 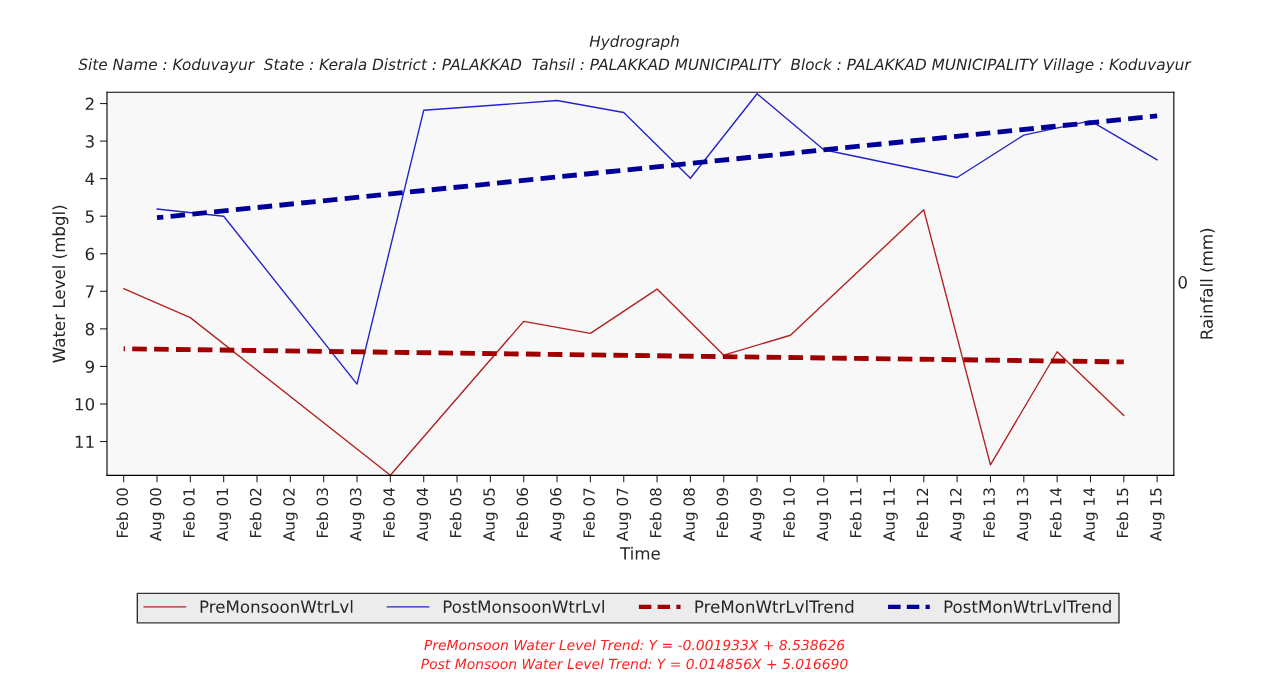 What do you see at coordinates (635, 66) in the screenshot?
I see `chart-subtitle: Site Name : Koduvayur State : Kerala District : PALAKKAD Tahsil : PALAKKAD MUNICIPALITY Block : PALAKKAD MUNICIPALITY Village : Koduvayur` at bounding box center [635, 66].